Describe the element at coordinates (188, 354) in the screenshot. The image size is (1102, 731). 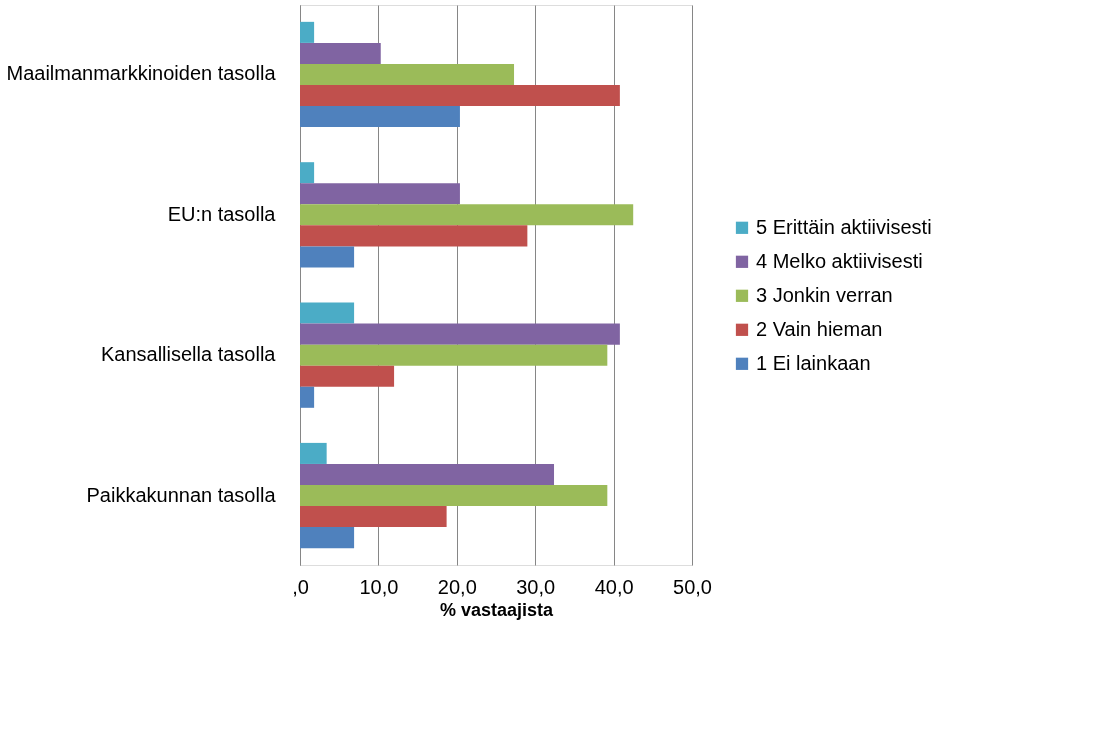
I see `y-tick-label: Kansallisella tasolla` at that location.